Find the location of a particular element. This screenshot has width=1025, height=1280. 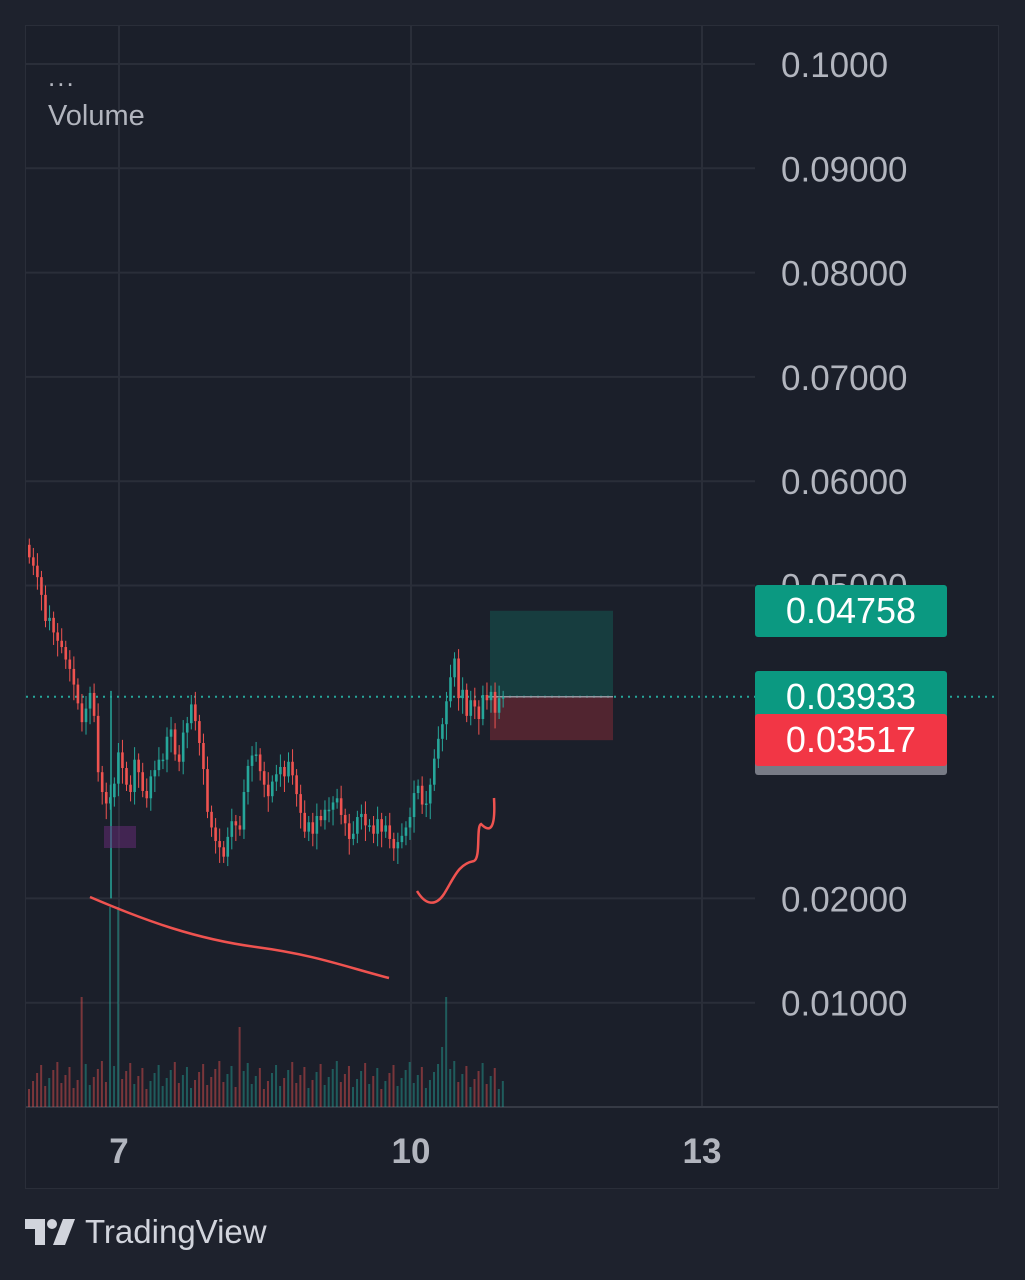

position-target-zone is located at coordinates (551, 653).